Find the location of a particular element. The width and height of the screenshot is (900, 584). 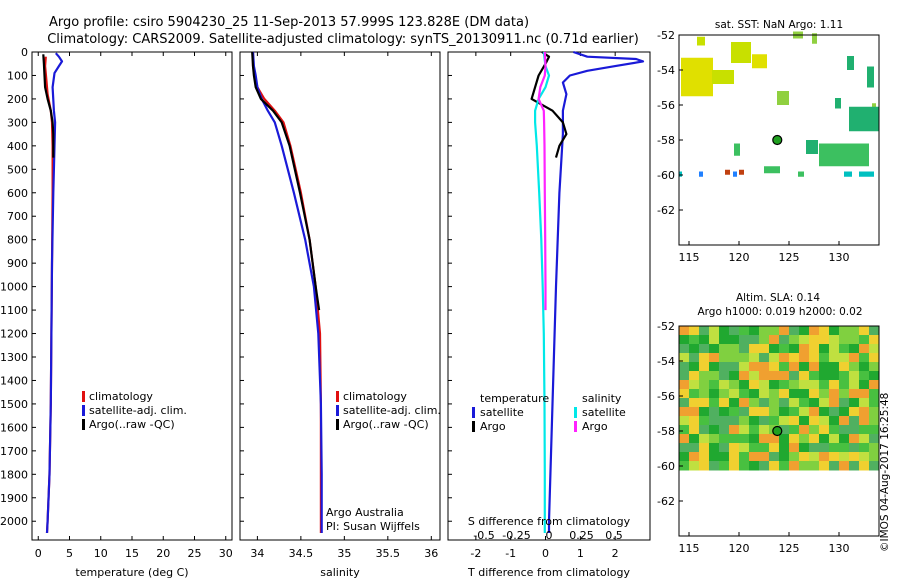

depth-tick-label: 1000 is located at coordinates (14, 287).